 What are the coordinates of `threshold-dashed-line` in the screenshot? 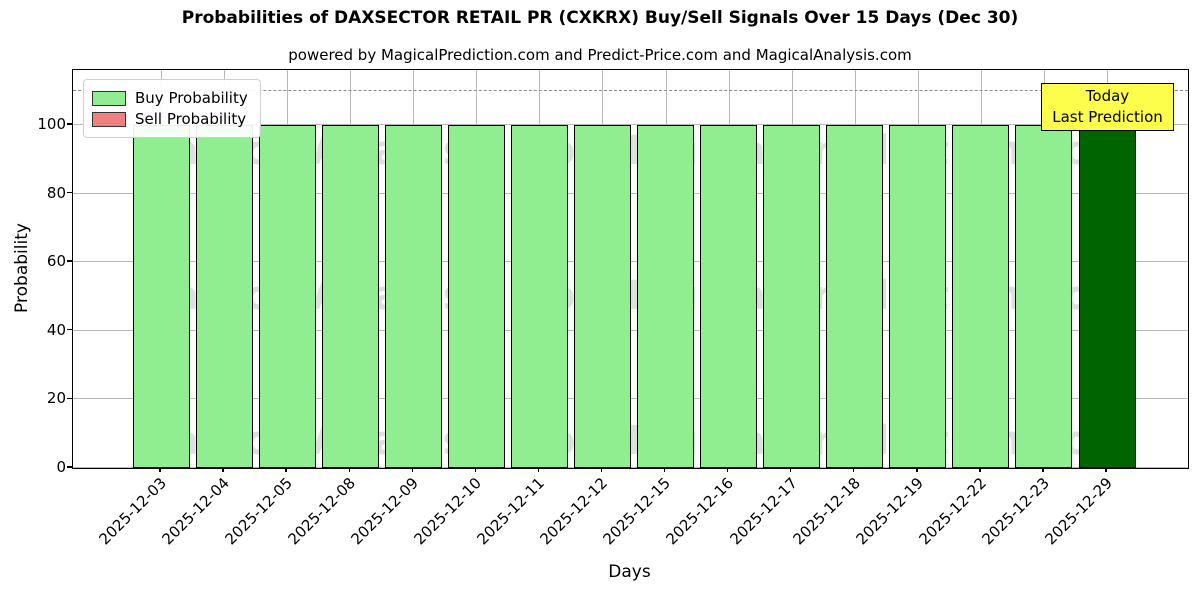 It's located at (630, 90).